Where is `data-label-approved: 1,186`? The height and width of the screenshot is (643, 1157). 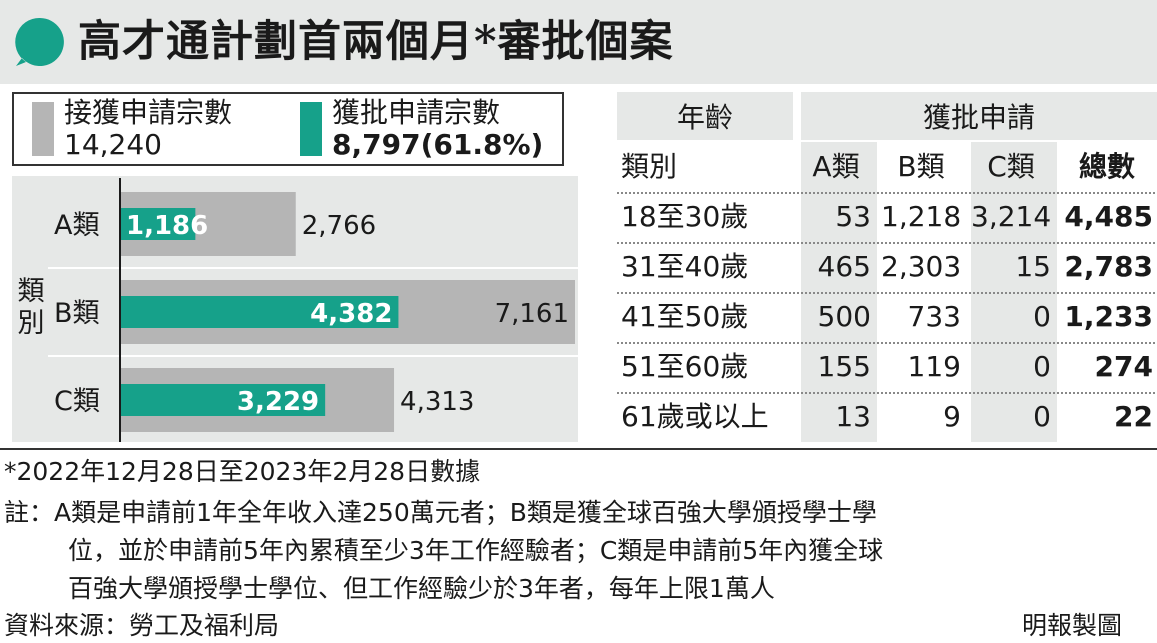
data-label-approved: 1,186 is located at coordinates (167, 226).